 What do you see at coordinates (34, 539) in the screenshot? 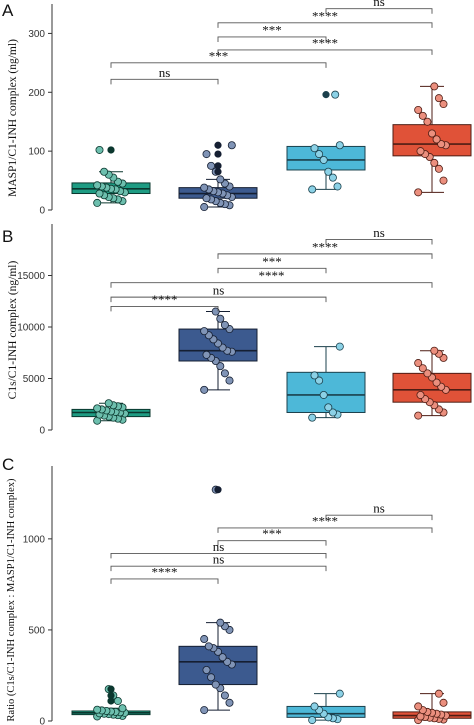
I see `y-tick-label: 1000` at bounding box center [34, 539].